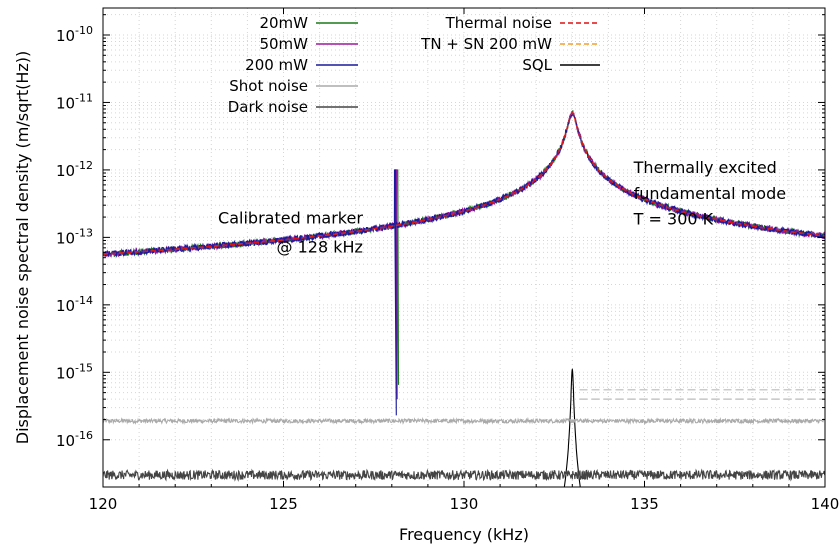 This screenshot has width=840, height=550. What do you see at coordinates (673, 219) in the screenshot?
I see `annotation-text: T = 300 K` at bounding box center [673, 219].